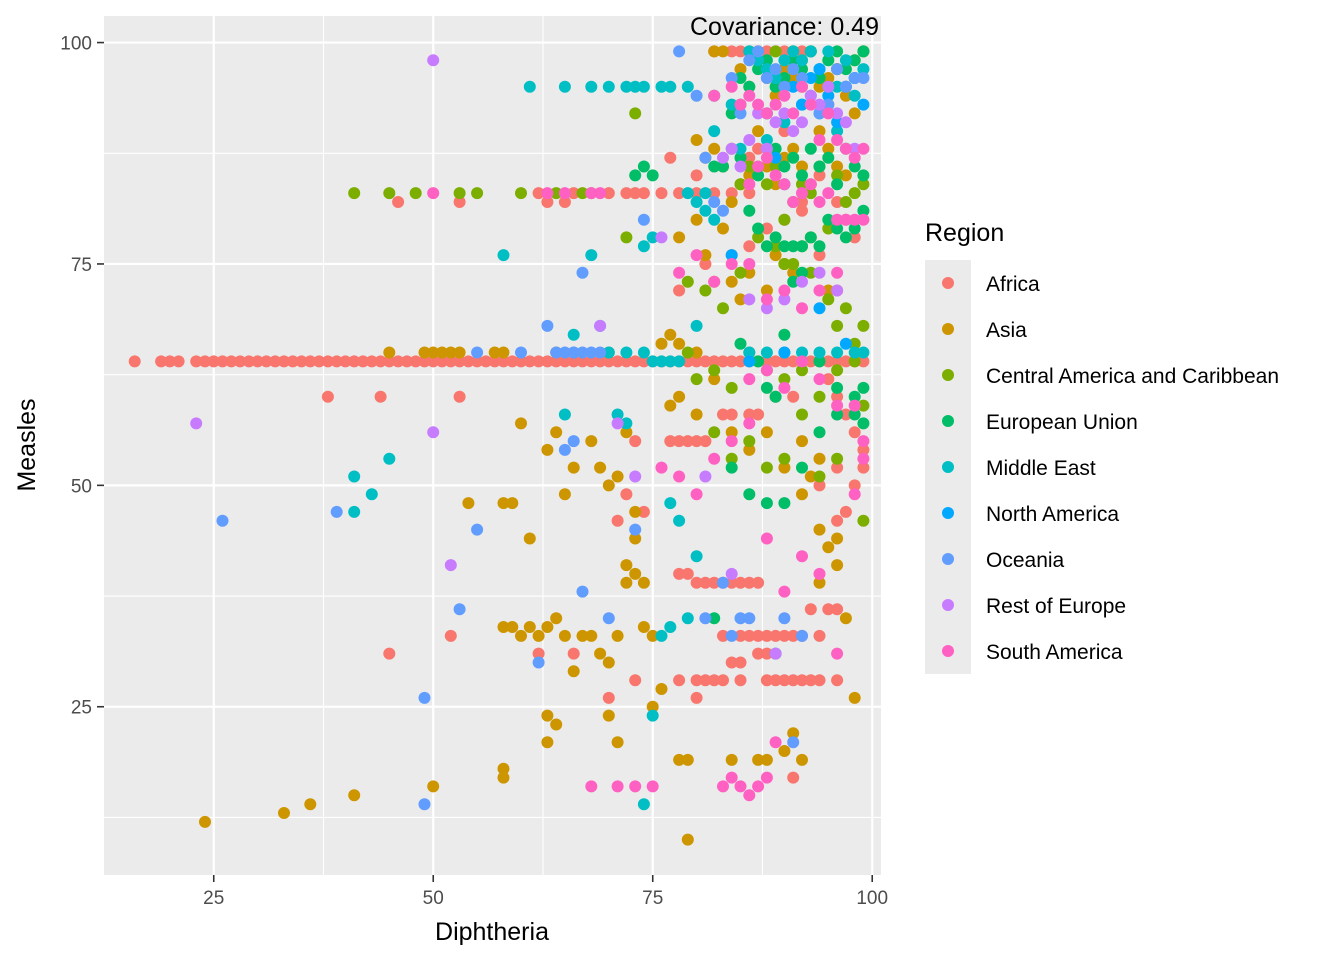 The width and height of the screenshot is (1344, 960). Describe the element at coordinates (652, 898) in the screenshot. I see `x-tick-label: 75` at that location.